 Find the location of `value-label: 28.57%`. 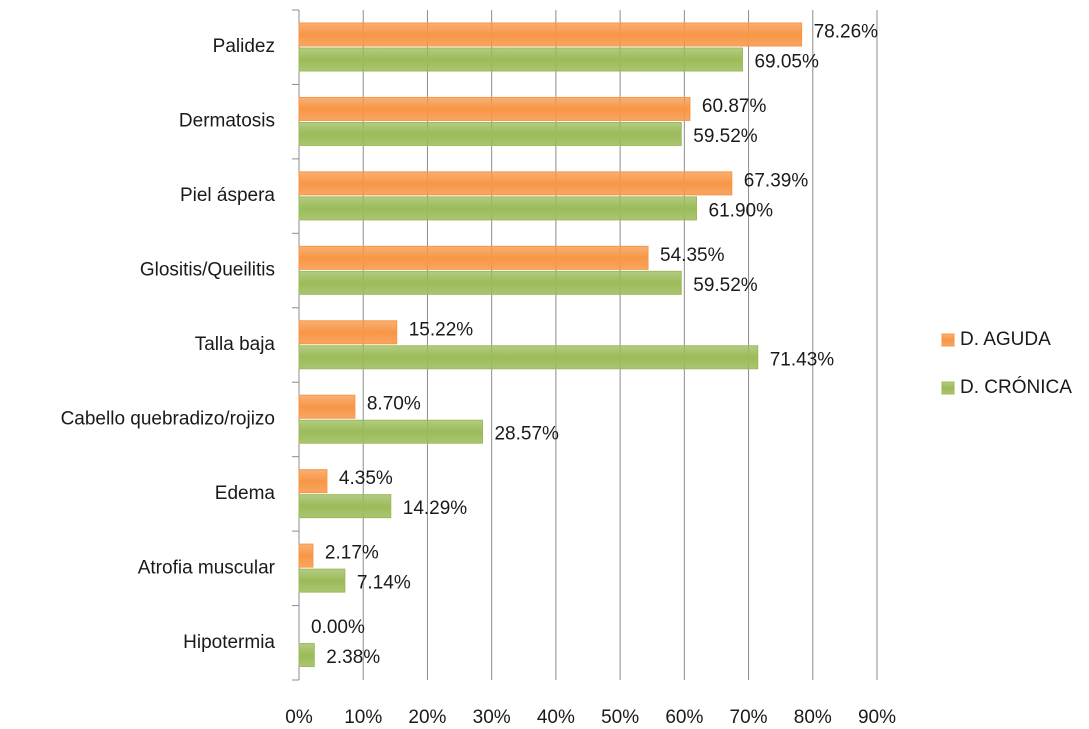

value-label: 28.57% is located at coordinates (526, 434).